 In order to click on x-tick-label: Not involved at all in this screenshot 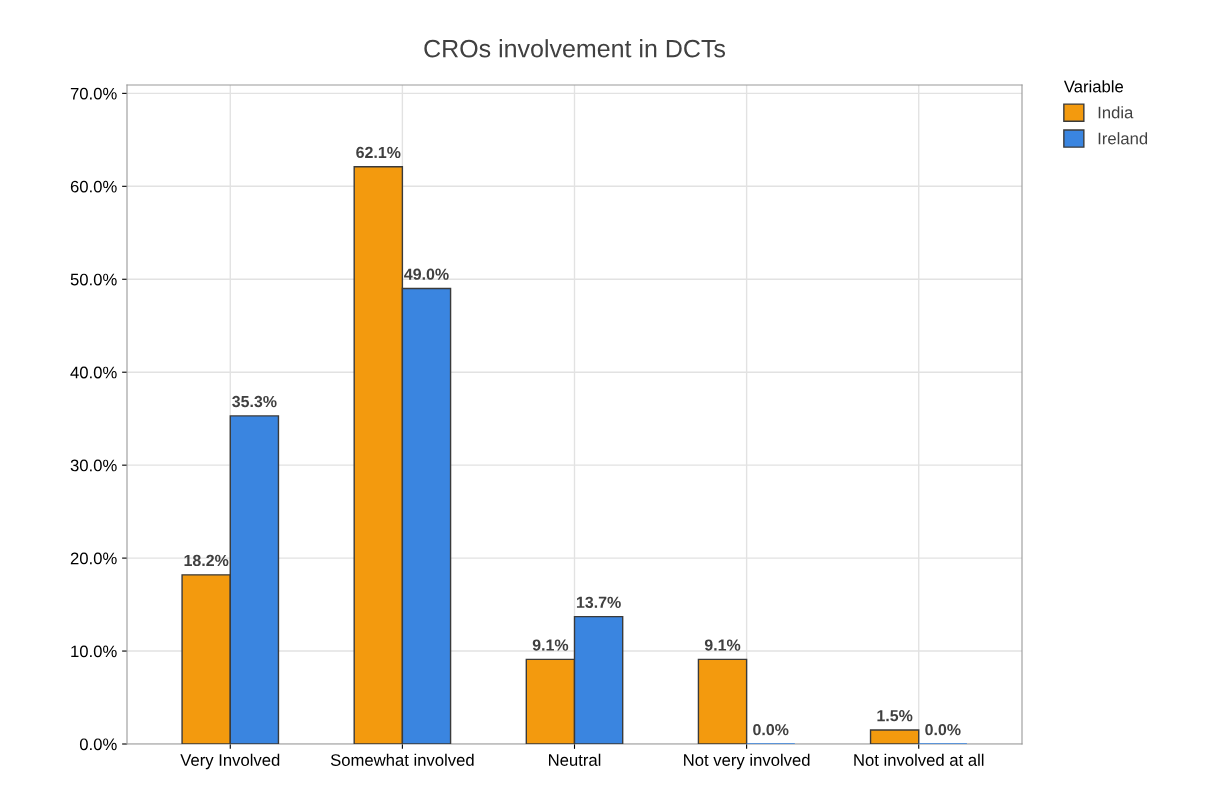, I will do `click(919, 759)`.